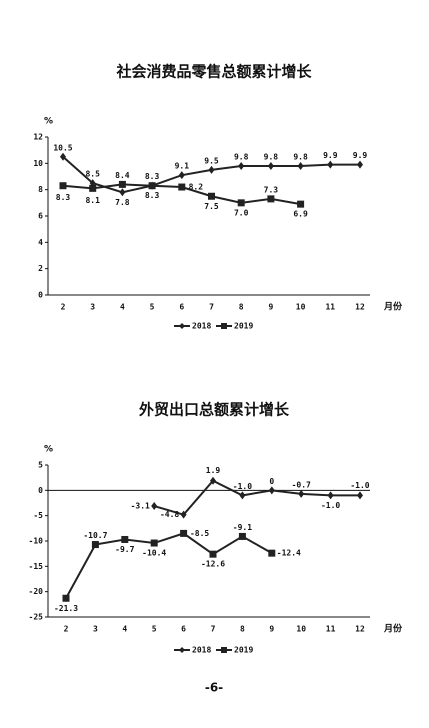  Describe the element at coordinates (300, 214) in the screenshot. I see `data-label: 6.9` at that location.